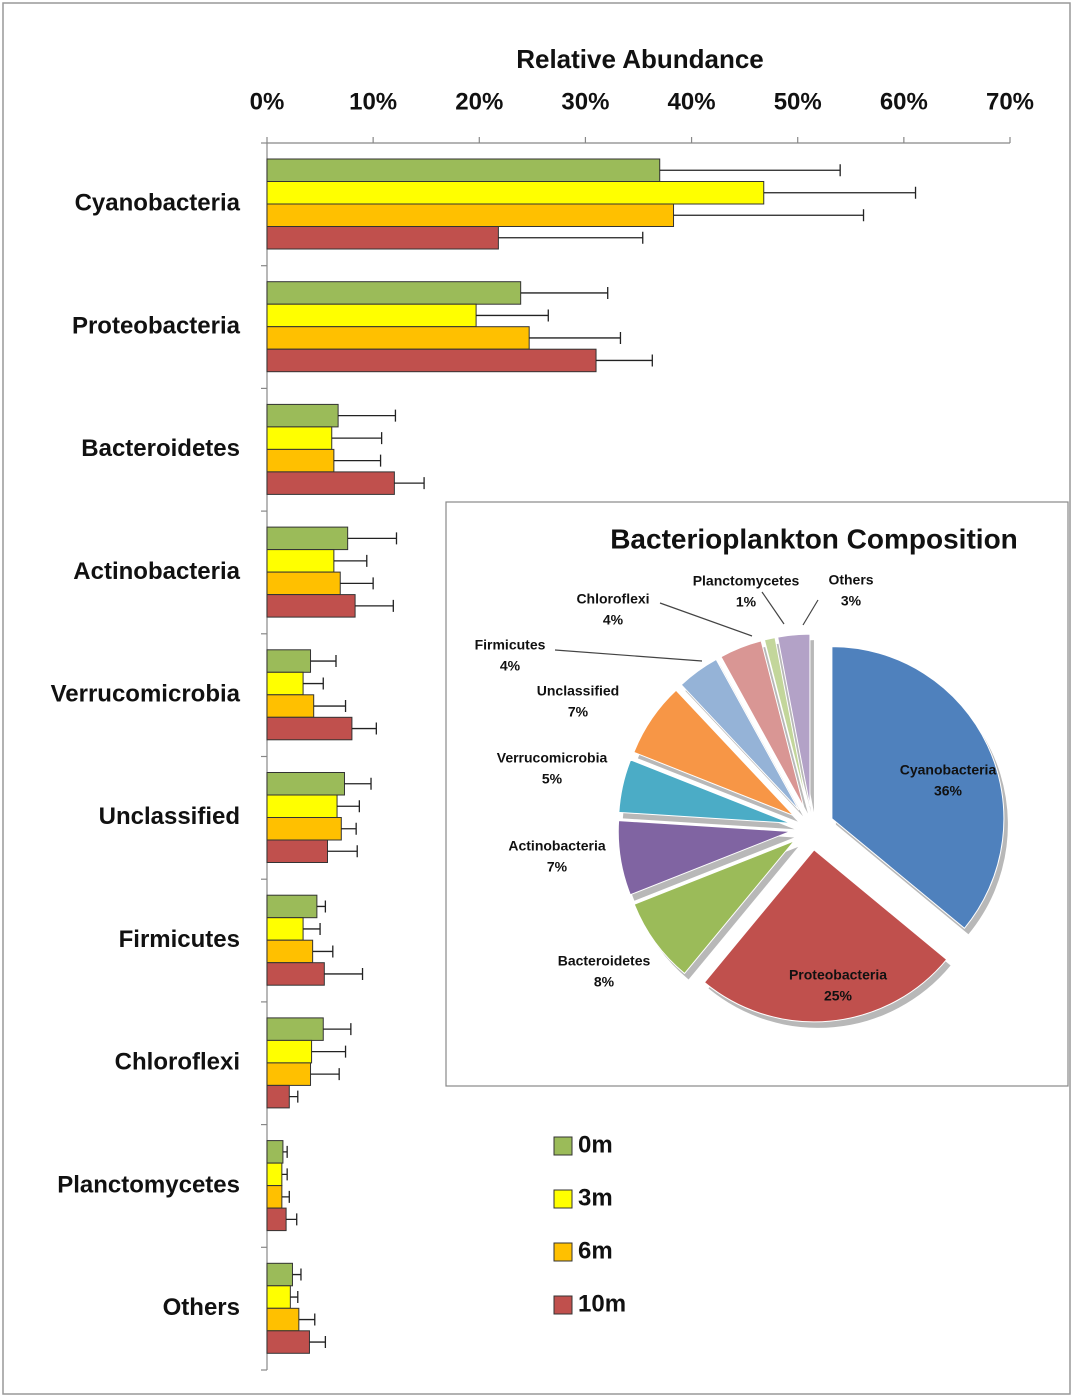  I want to click on pie-value-label: 25%, so click(838, 996).